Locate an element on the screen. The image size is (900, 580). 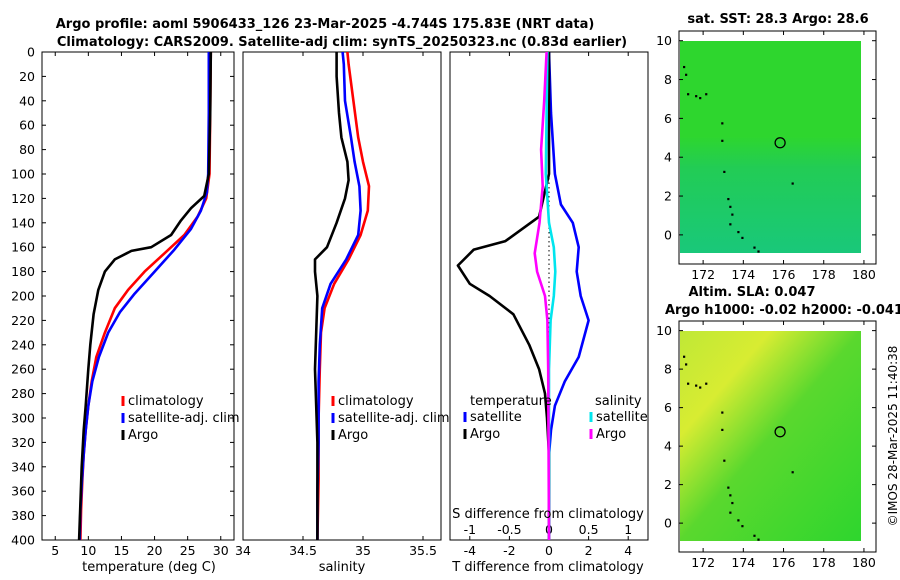
depth-tick-label: 80 is located at coordinates (27, 149).